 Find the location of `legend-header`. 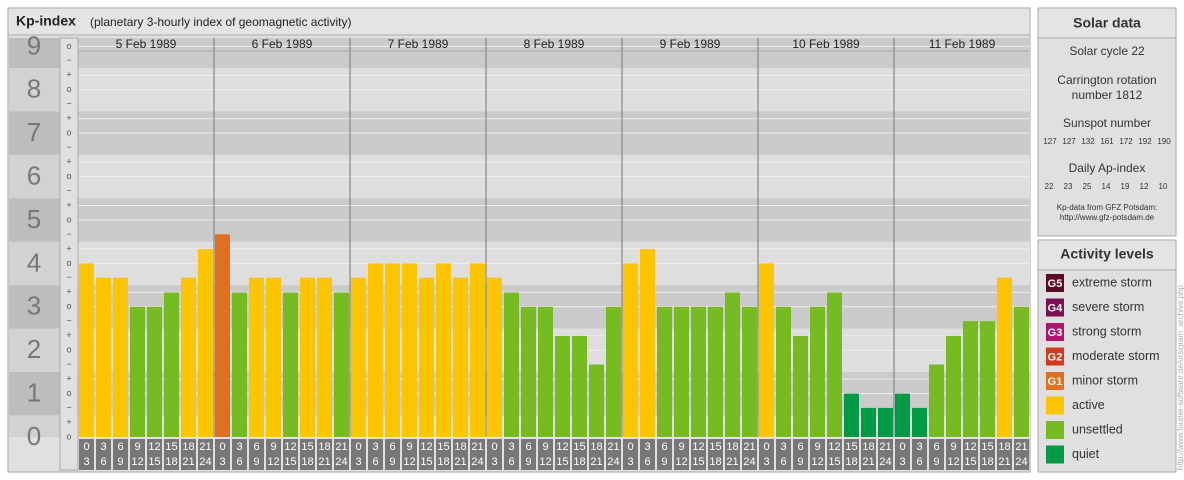

legend-header is located at coordinates (1107, 255).